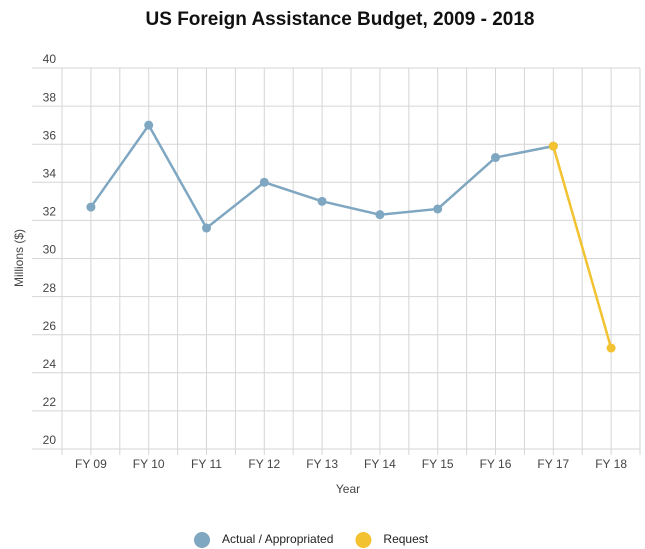 Image resolution: width=645 pixels, height=549 pixels. Describe the element at coordinates (582, 247) in the screenshot. I see `series-line` at that location.